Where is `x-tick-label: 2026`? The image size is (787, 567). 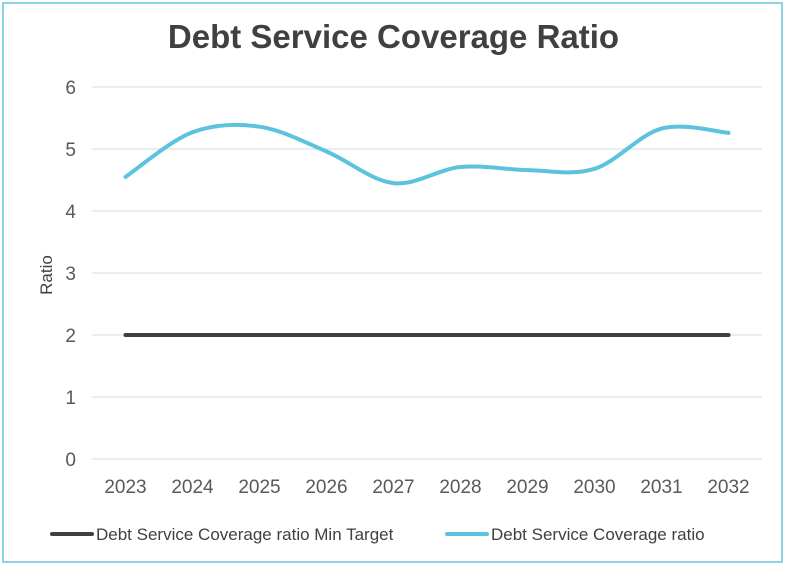 x-tick-label: 2026 is located at coordinates (326, 487).